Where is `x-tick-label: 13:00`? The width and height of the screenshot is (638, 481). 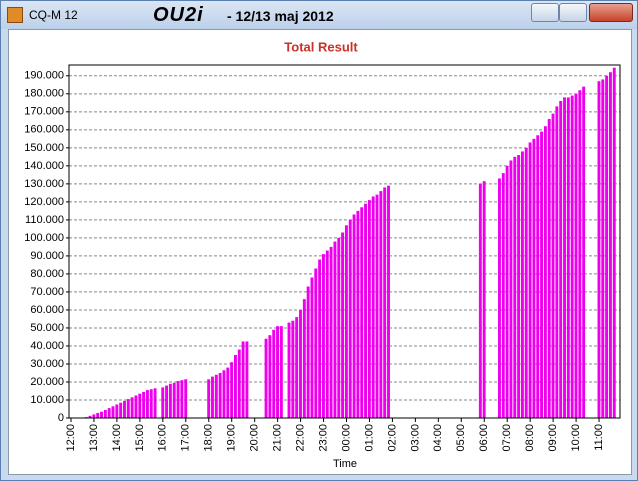
x-tick-label: 13:00 is located at coordinates (94, 438).